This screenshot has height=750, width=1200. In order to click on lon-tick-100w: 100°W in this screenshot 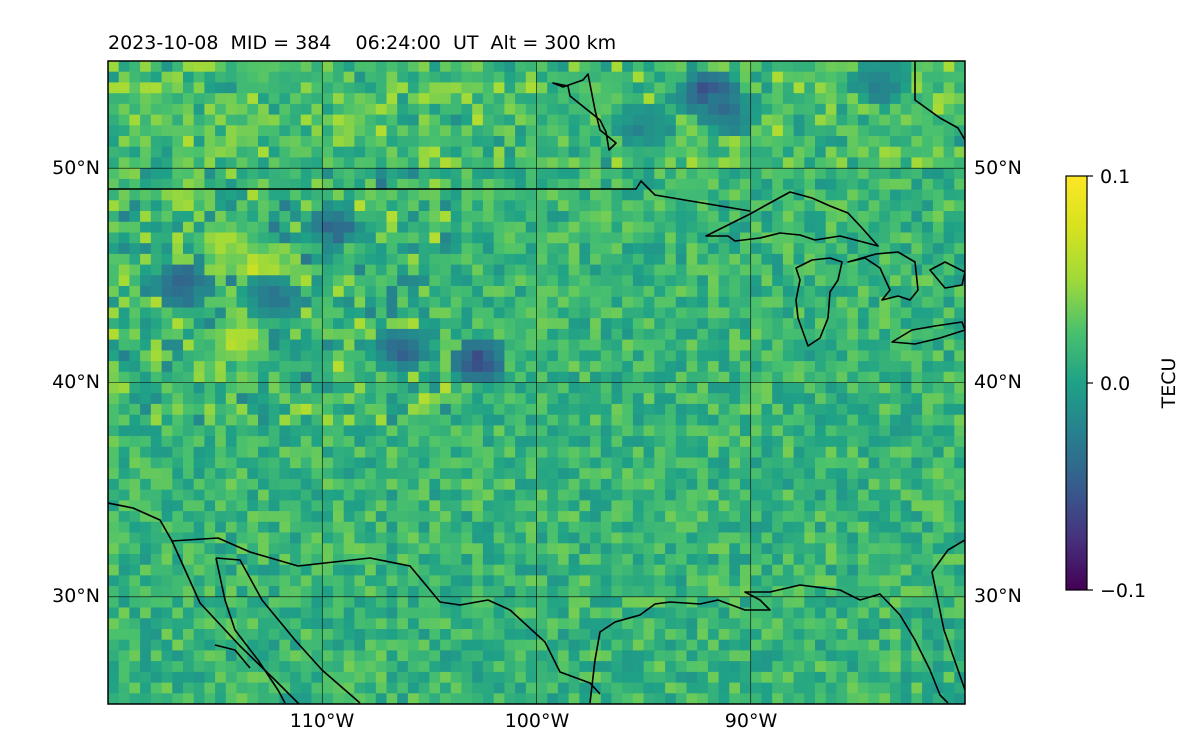, I will do `click(537, 721)`.